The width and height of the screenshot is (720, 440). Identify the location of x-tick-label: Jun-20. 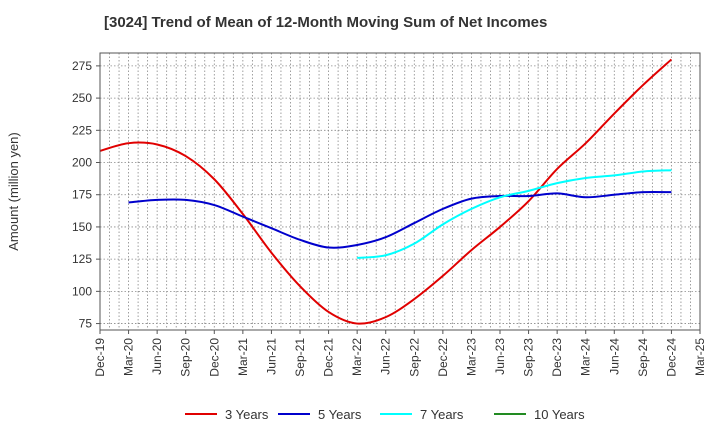
(157, 356).